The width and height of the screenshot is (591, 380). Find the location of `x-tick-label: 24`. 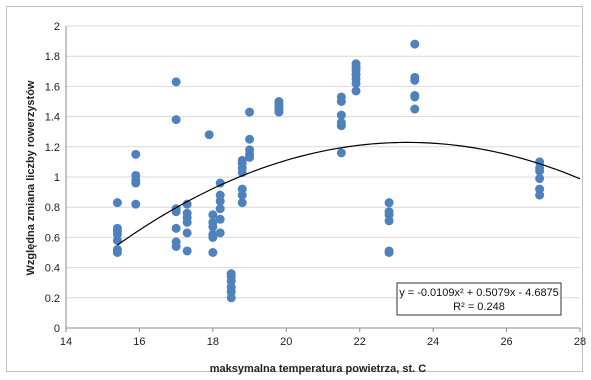

x-tick-label: 24 is located at coordinates (433, 342).